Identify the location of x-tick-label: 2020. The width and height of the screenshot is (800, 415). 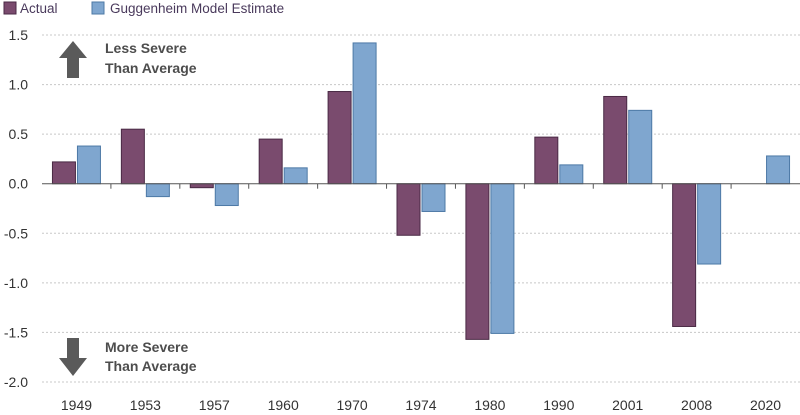
(765, 405).